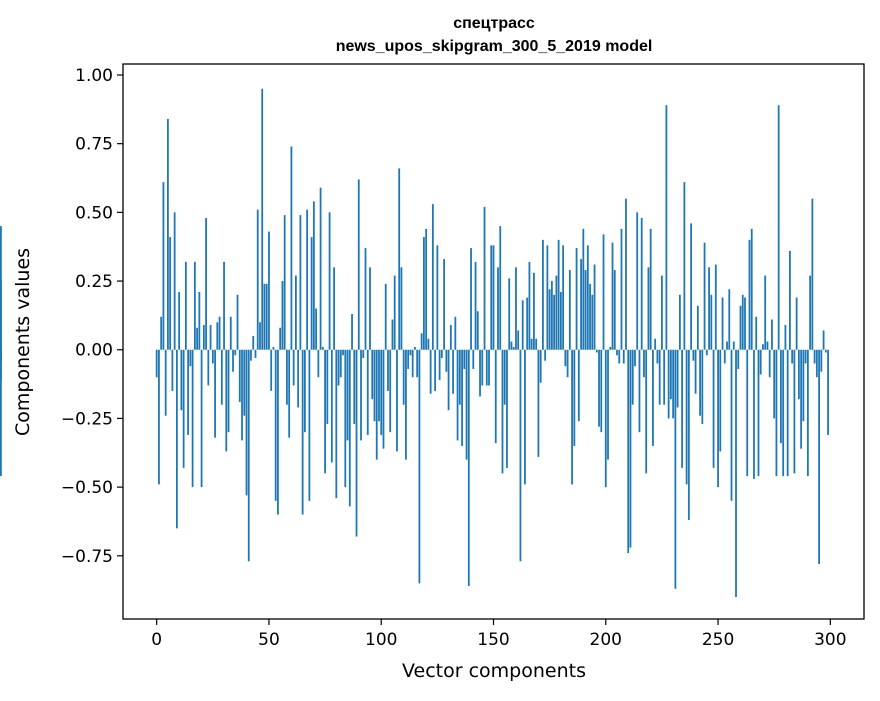 The width and height of the screenshot is (880, 701). I want to click on x-tick-label: 250, so click(718, 640).